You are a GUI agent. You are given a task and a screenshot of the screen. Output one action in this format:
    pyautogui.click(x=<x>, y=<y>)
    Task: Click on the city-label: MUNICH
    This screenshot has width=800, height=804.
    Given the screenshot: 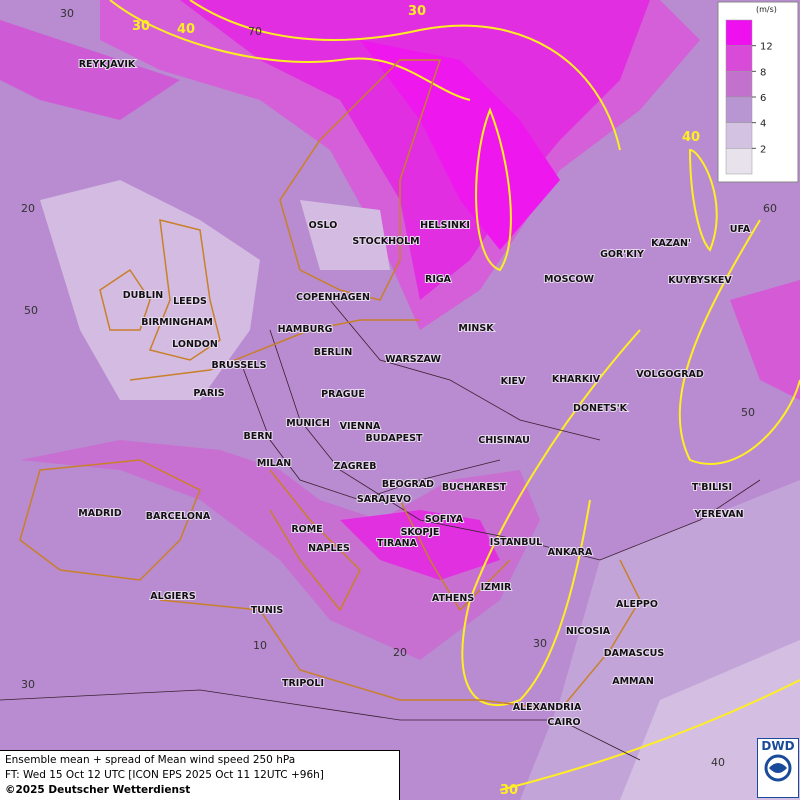 What is the action you would take?
    pyautogui.click(x=308, y=423)
    